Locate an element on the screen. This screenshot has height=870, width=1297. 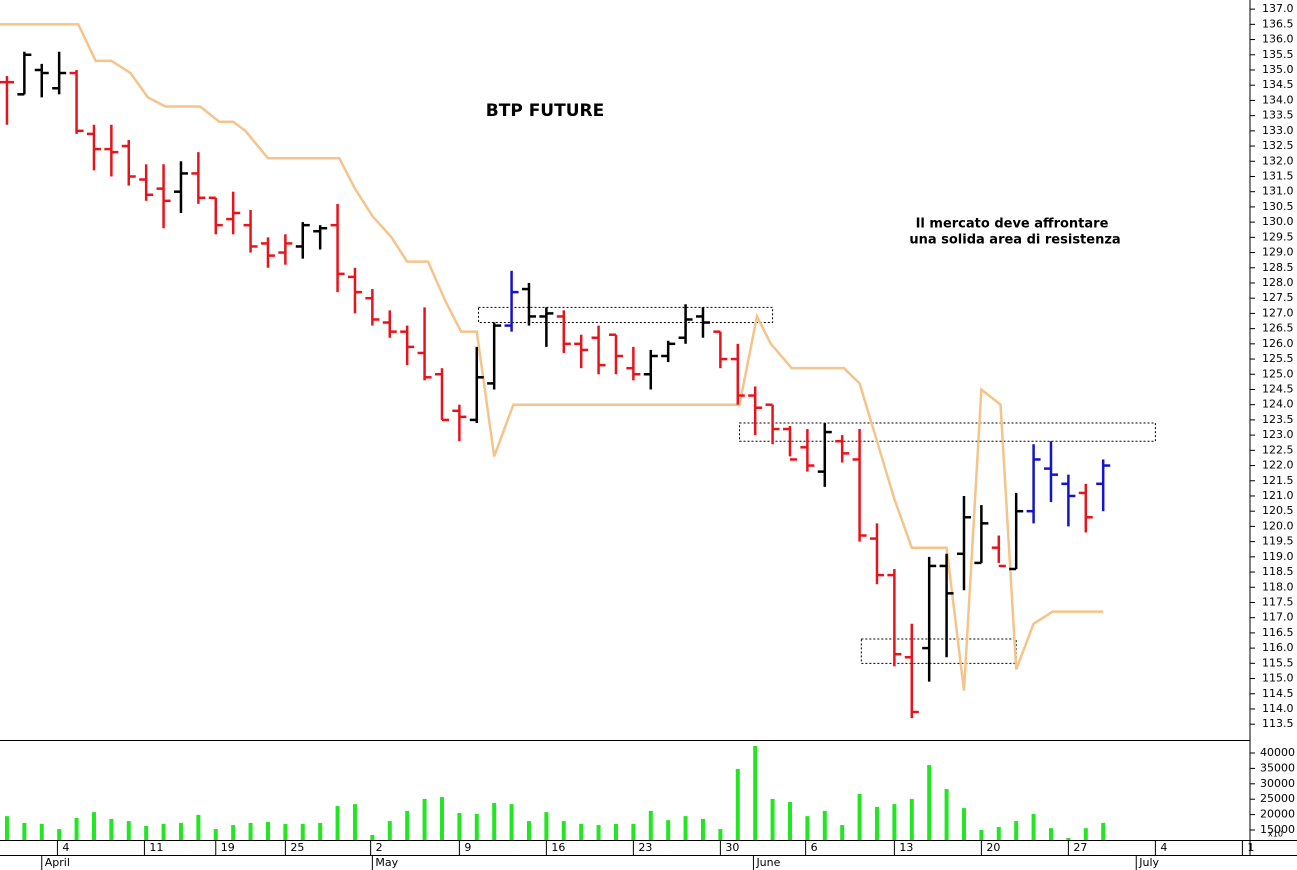
y-tick-label: 135.5 is located at coordinates (1278, 54).